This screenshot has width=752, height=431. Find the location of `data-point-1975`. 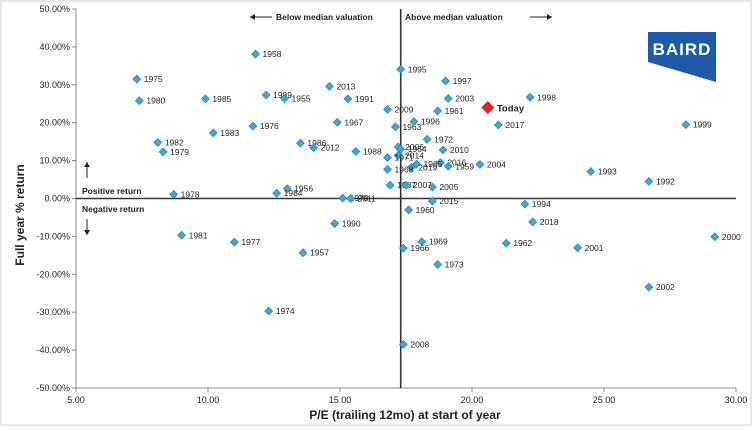

data-point-1975 is located at coordinates (137, 79).